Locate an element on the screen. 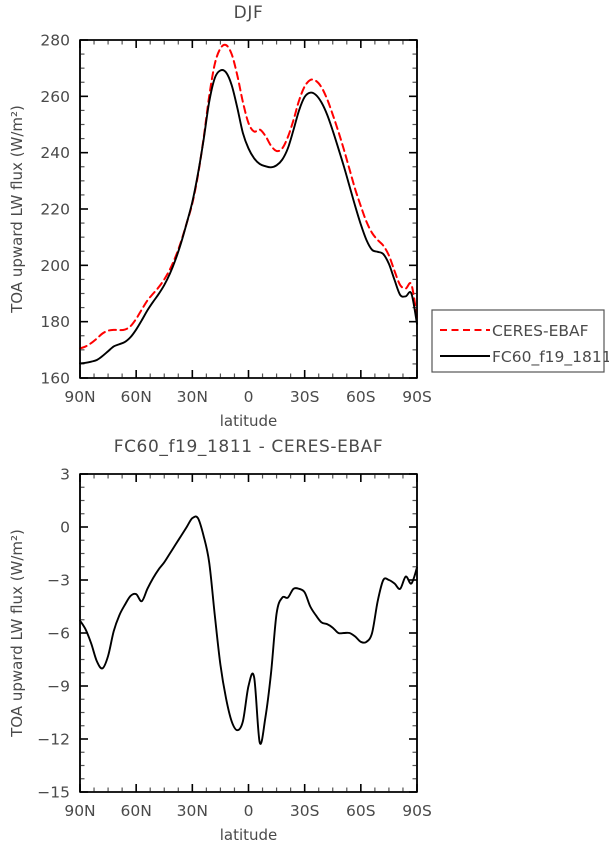 This screenshot has width=609, height=862. y-tick-label: −9 is located at coordinates (58, 687).